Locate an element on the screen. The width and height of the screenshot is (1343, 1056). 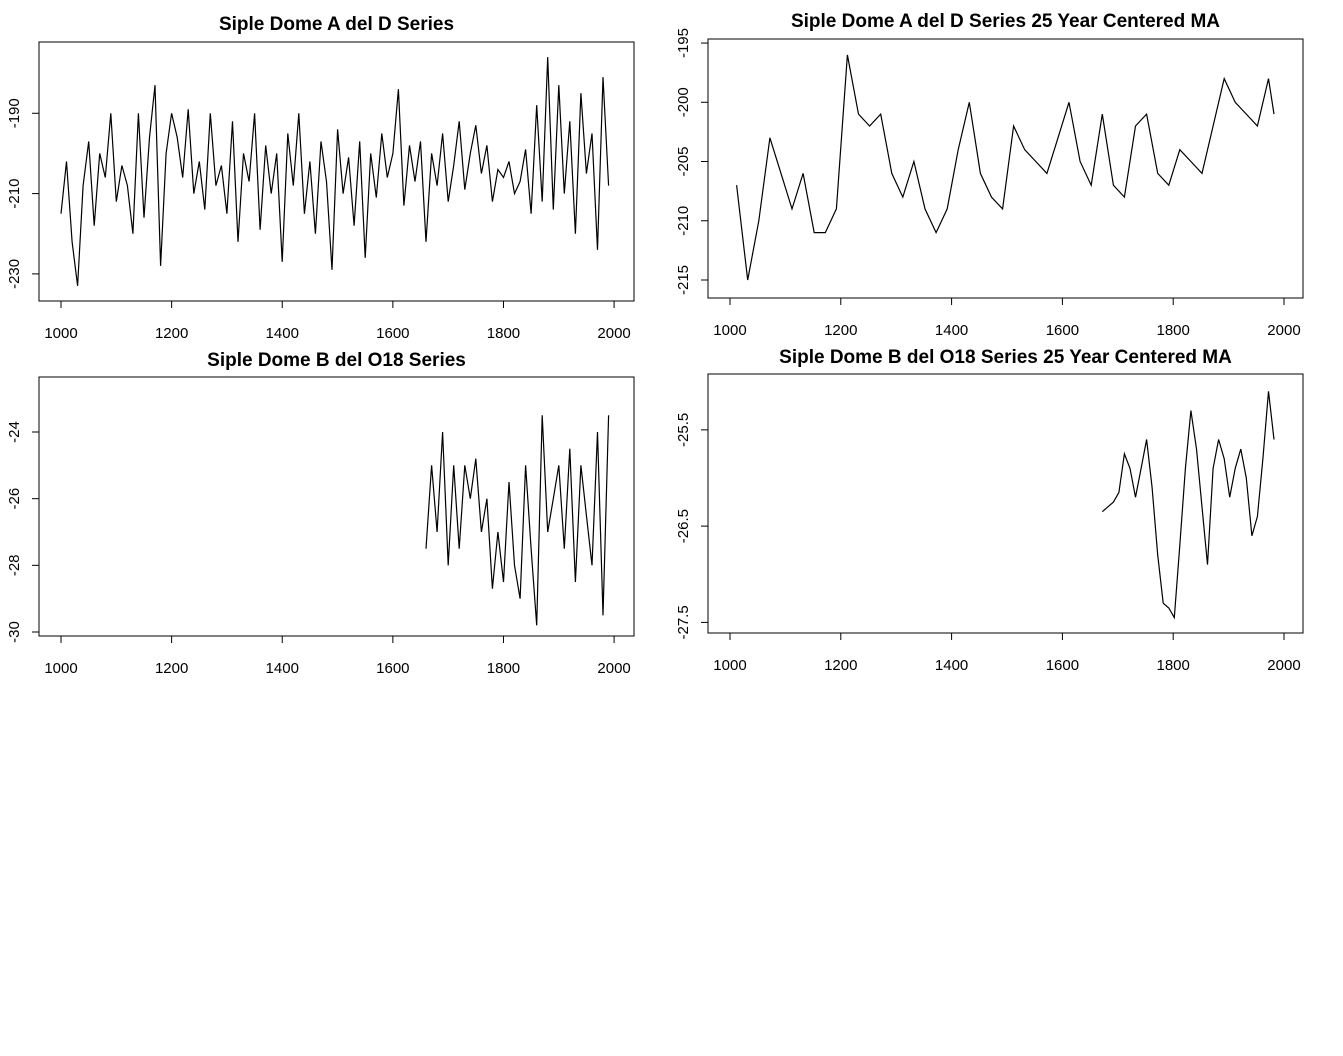
y-tick-label: -25.5 is located at coordinates (683, 430).